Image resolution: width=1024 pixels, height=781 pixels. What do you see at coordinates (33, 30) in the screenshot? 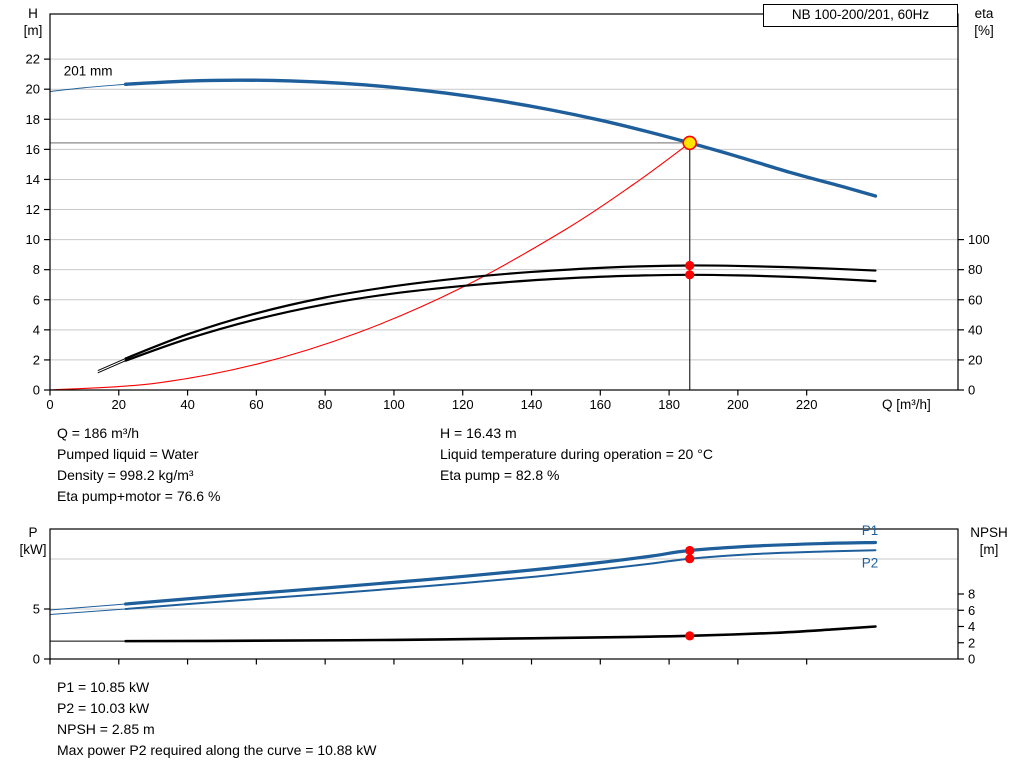
I see `h-axis-unit: [m]` at bounding box center [33, 30].